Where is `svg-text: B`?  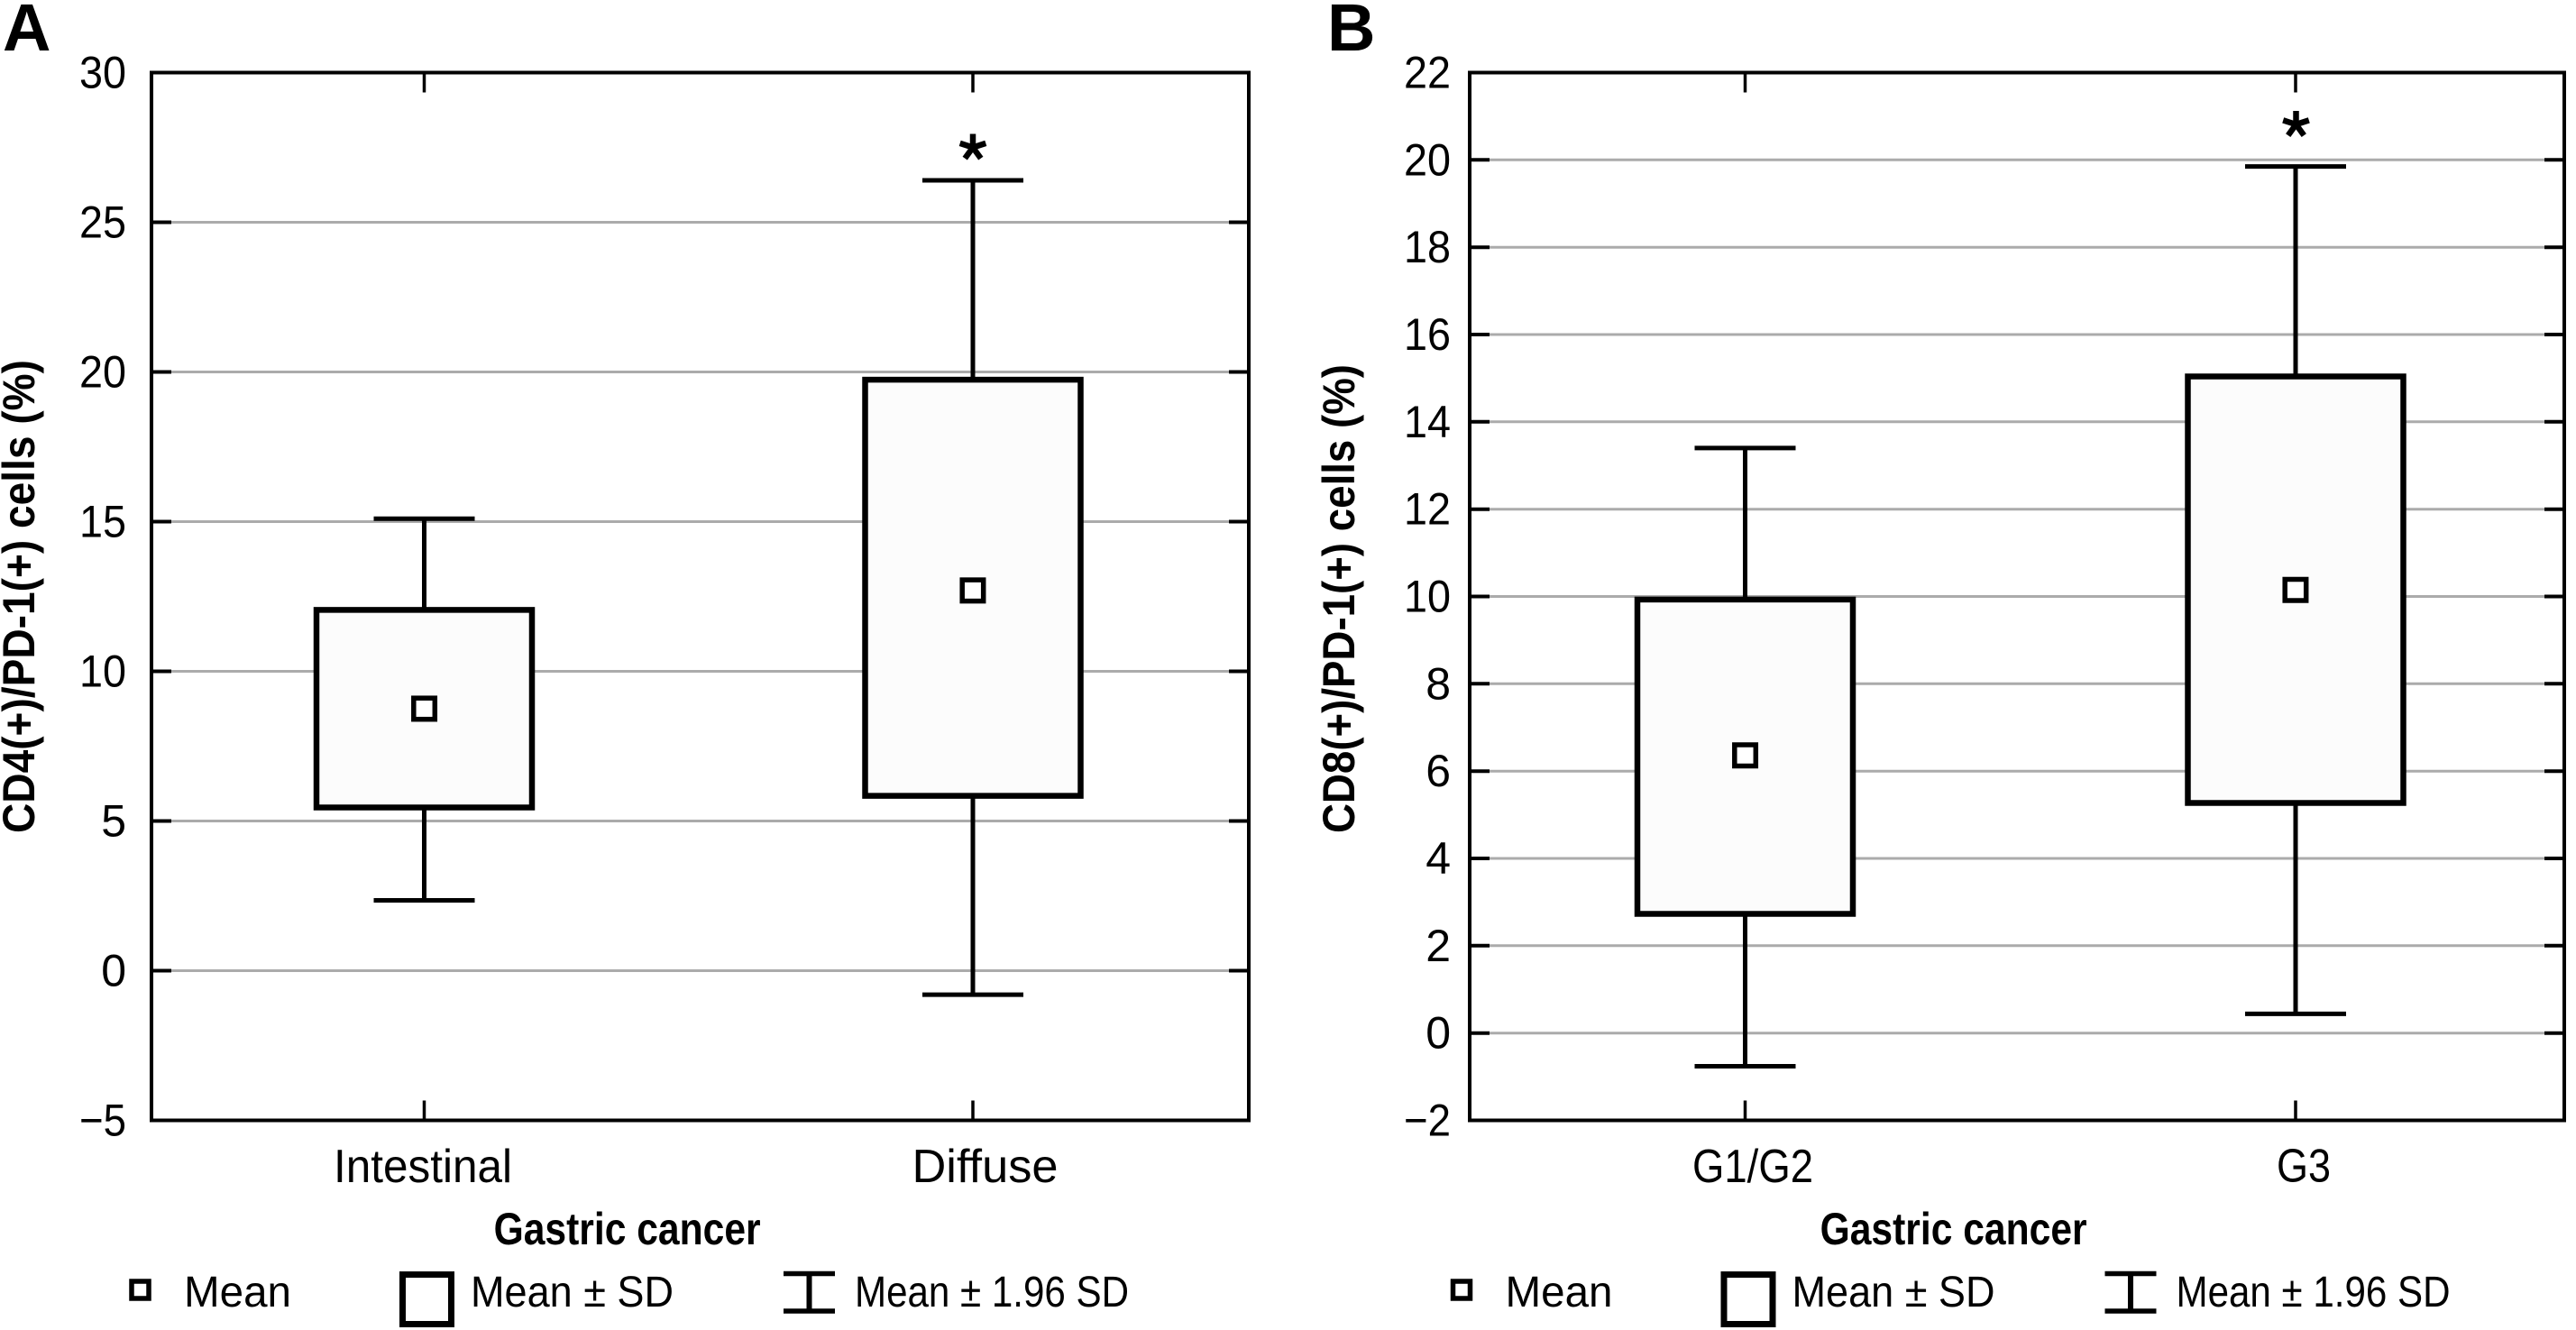
svg-text: B is located at coordinates (1351, 32).